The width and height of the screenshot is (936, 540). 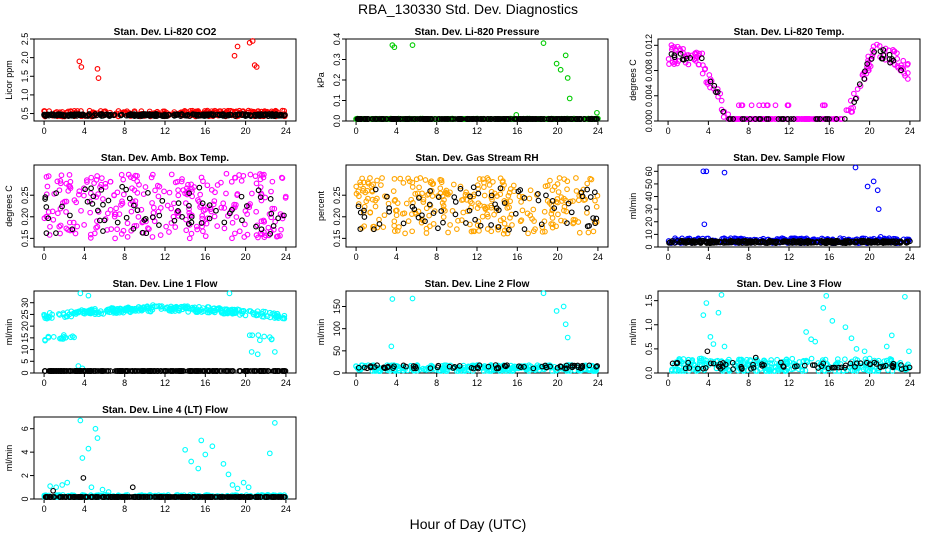 What do you see at coordinates (165, 131) in the screenshot?
I see `x-tick-label: 12` at bounding box center [165, 131].